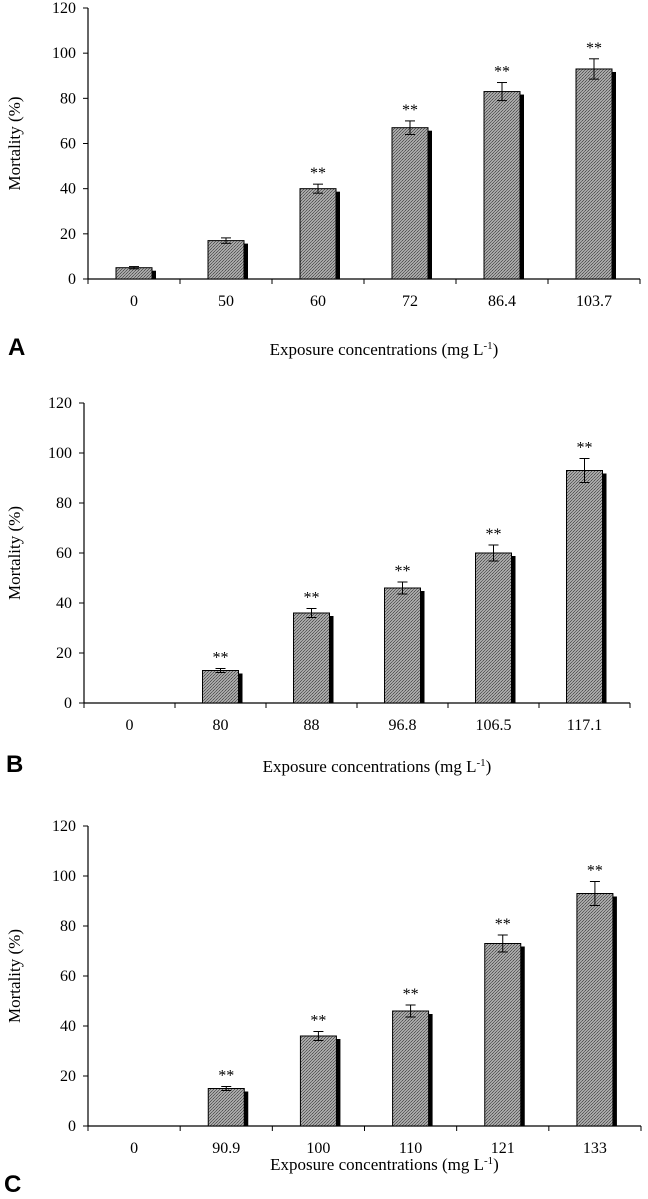  What do you see at coordinates (410, 301) in the screenshot?
I see `x-tick-label: 72` at bounding box center [410, 301].